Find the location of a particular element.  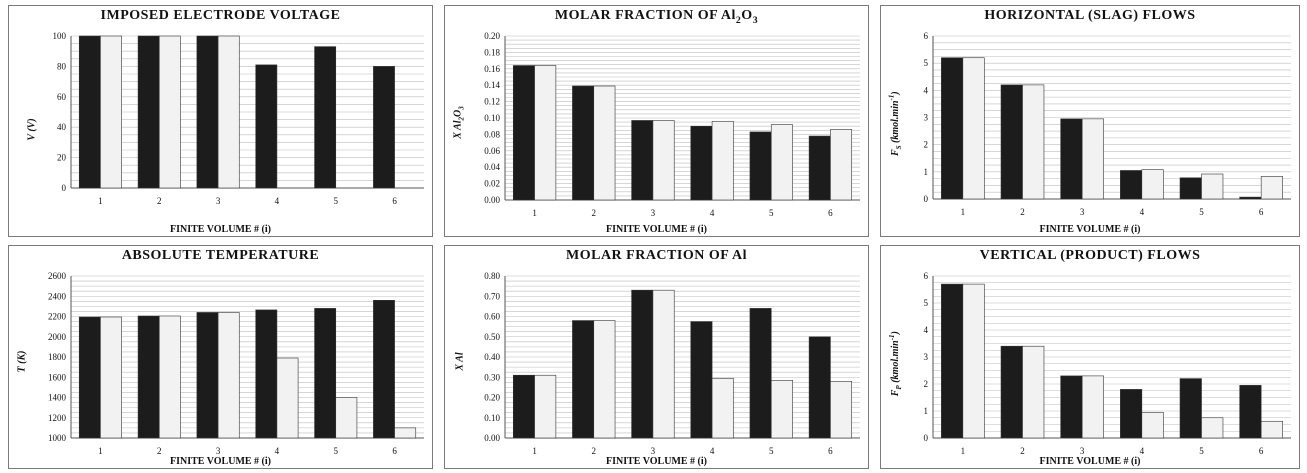

chart-title: MOLAR FRACTION OF Al2O3 is located at coordinates (656, 17).